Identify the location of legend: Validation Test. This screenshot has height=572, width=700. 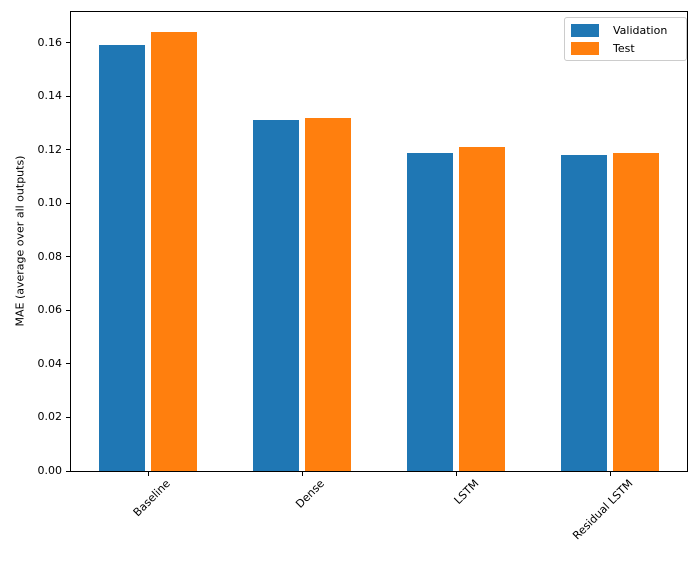
(625, 39).